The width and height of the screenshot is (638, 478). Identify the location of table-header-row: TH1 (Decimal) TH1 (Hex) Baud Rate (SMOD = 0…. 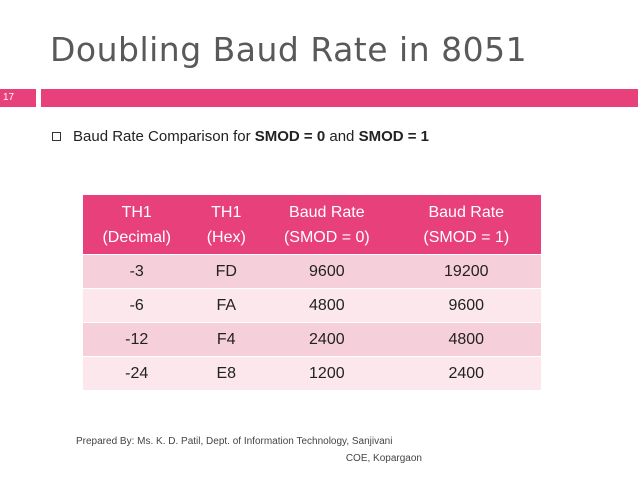
(312, 225).